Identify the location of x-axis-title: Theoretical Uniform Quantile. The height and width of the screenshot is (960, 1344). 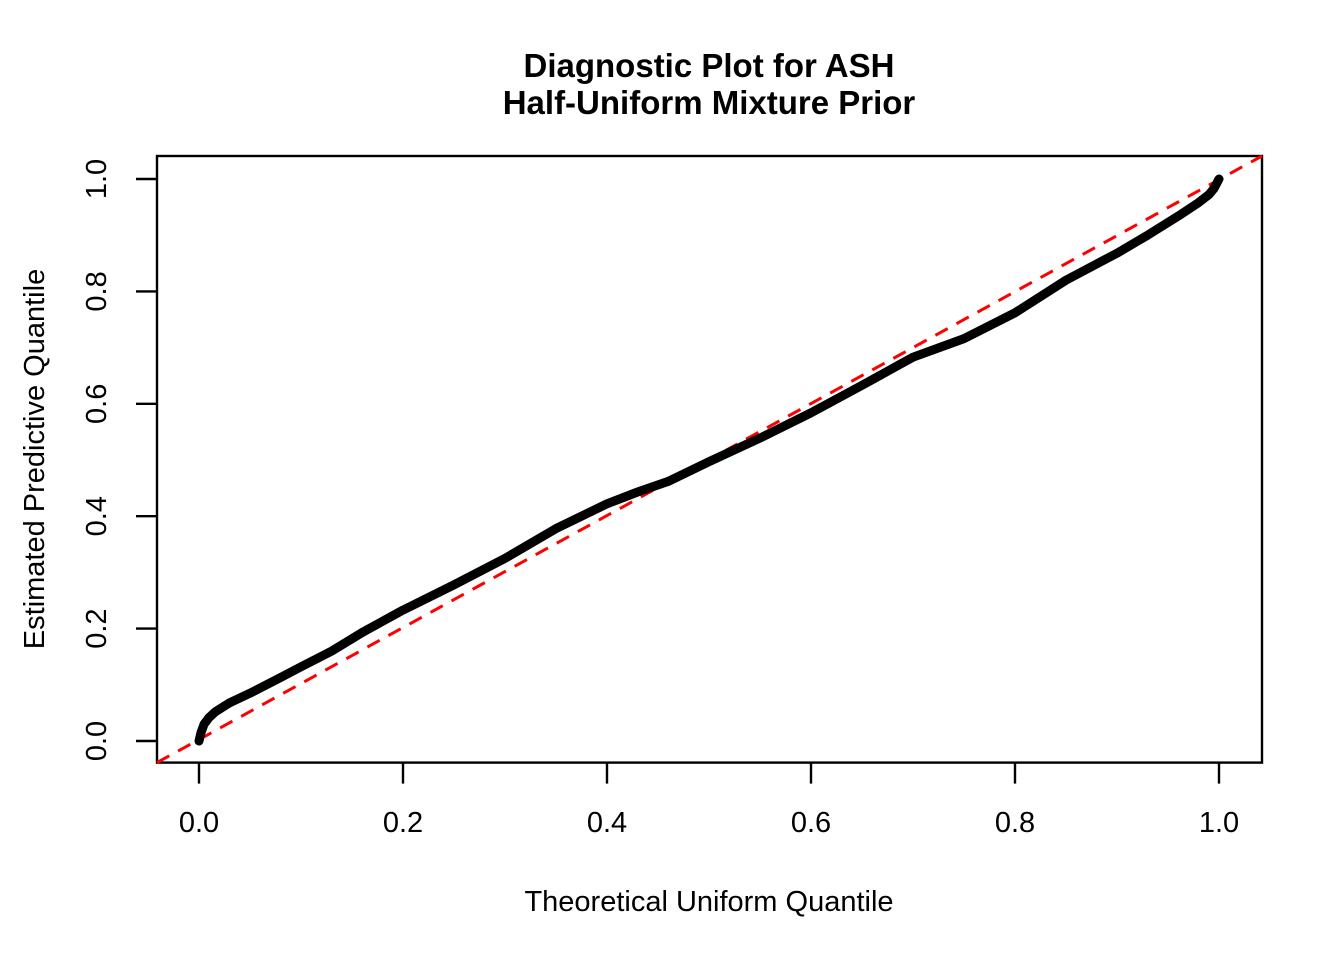
(708, 902).